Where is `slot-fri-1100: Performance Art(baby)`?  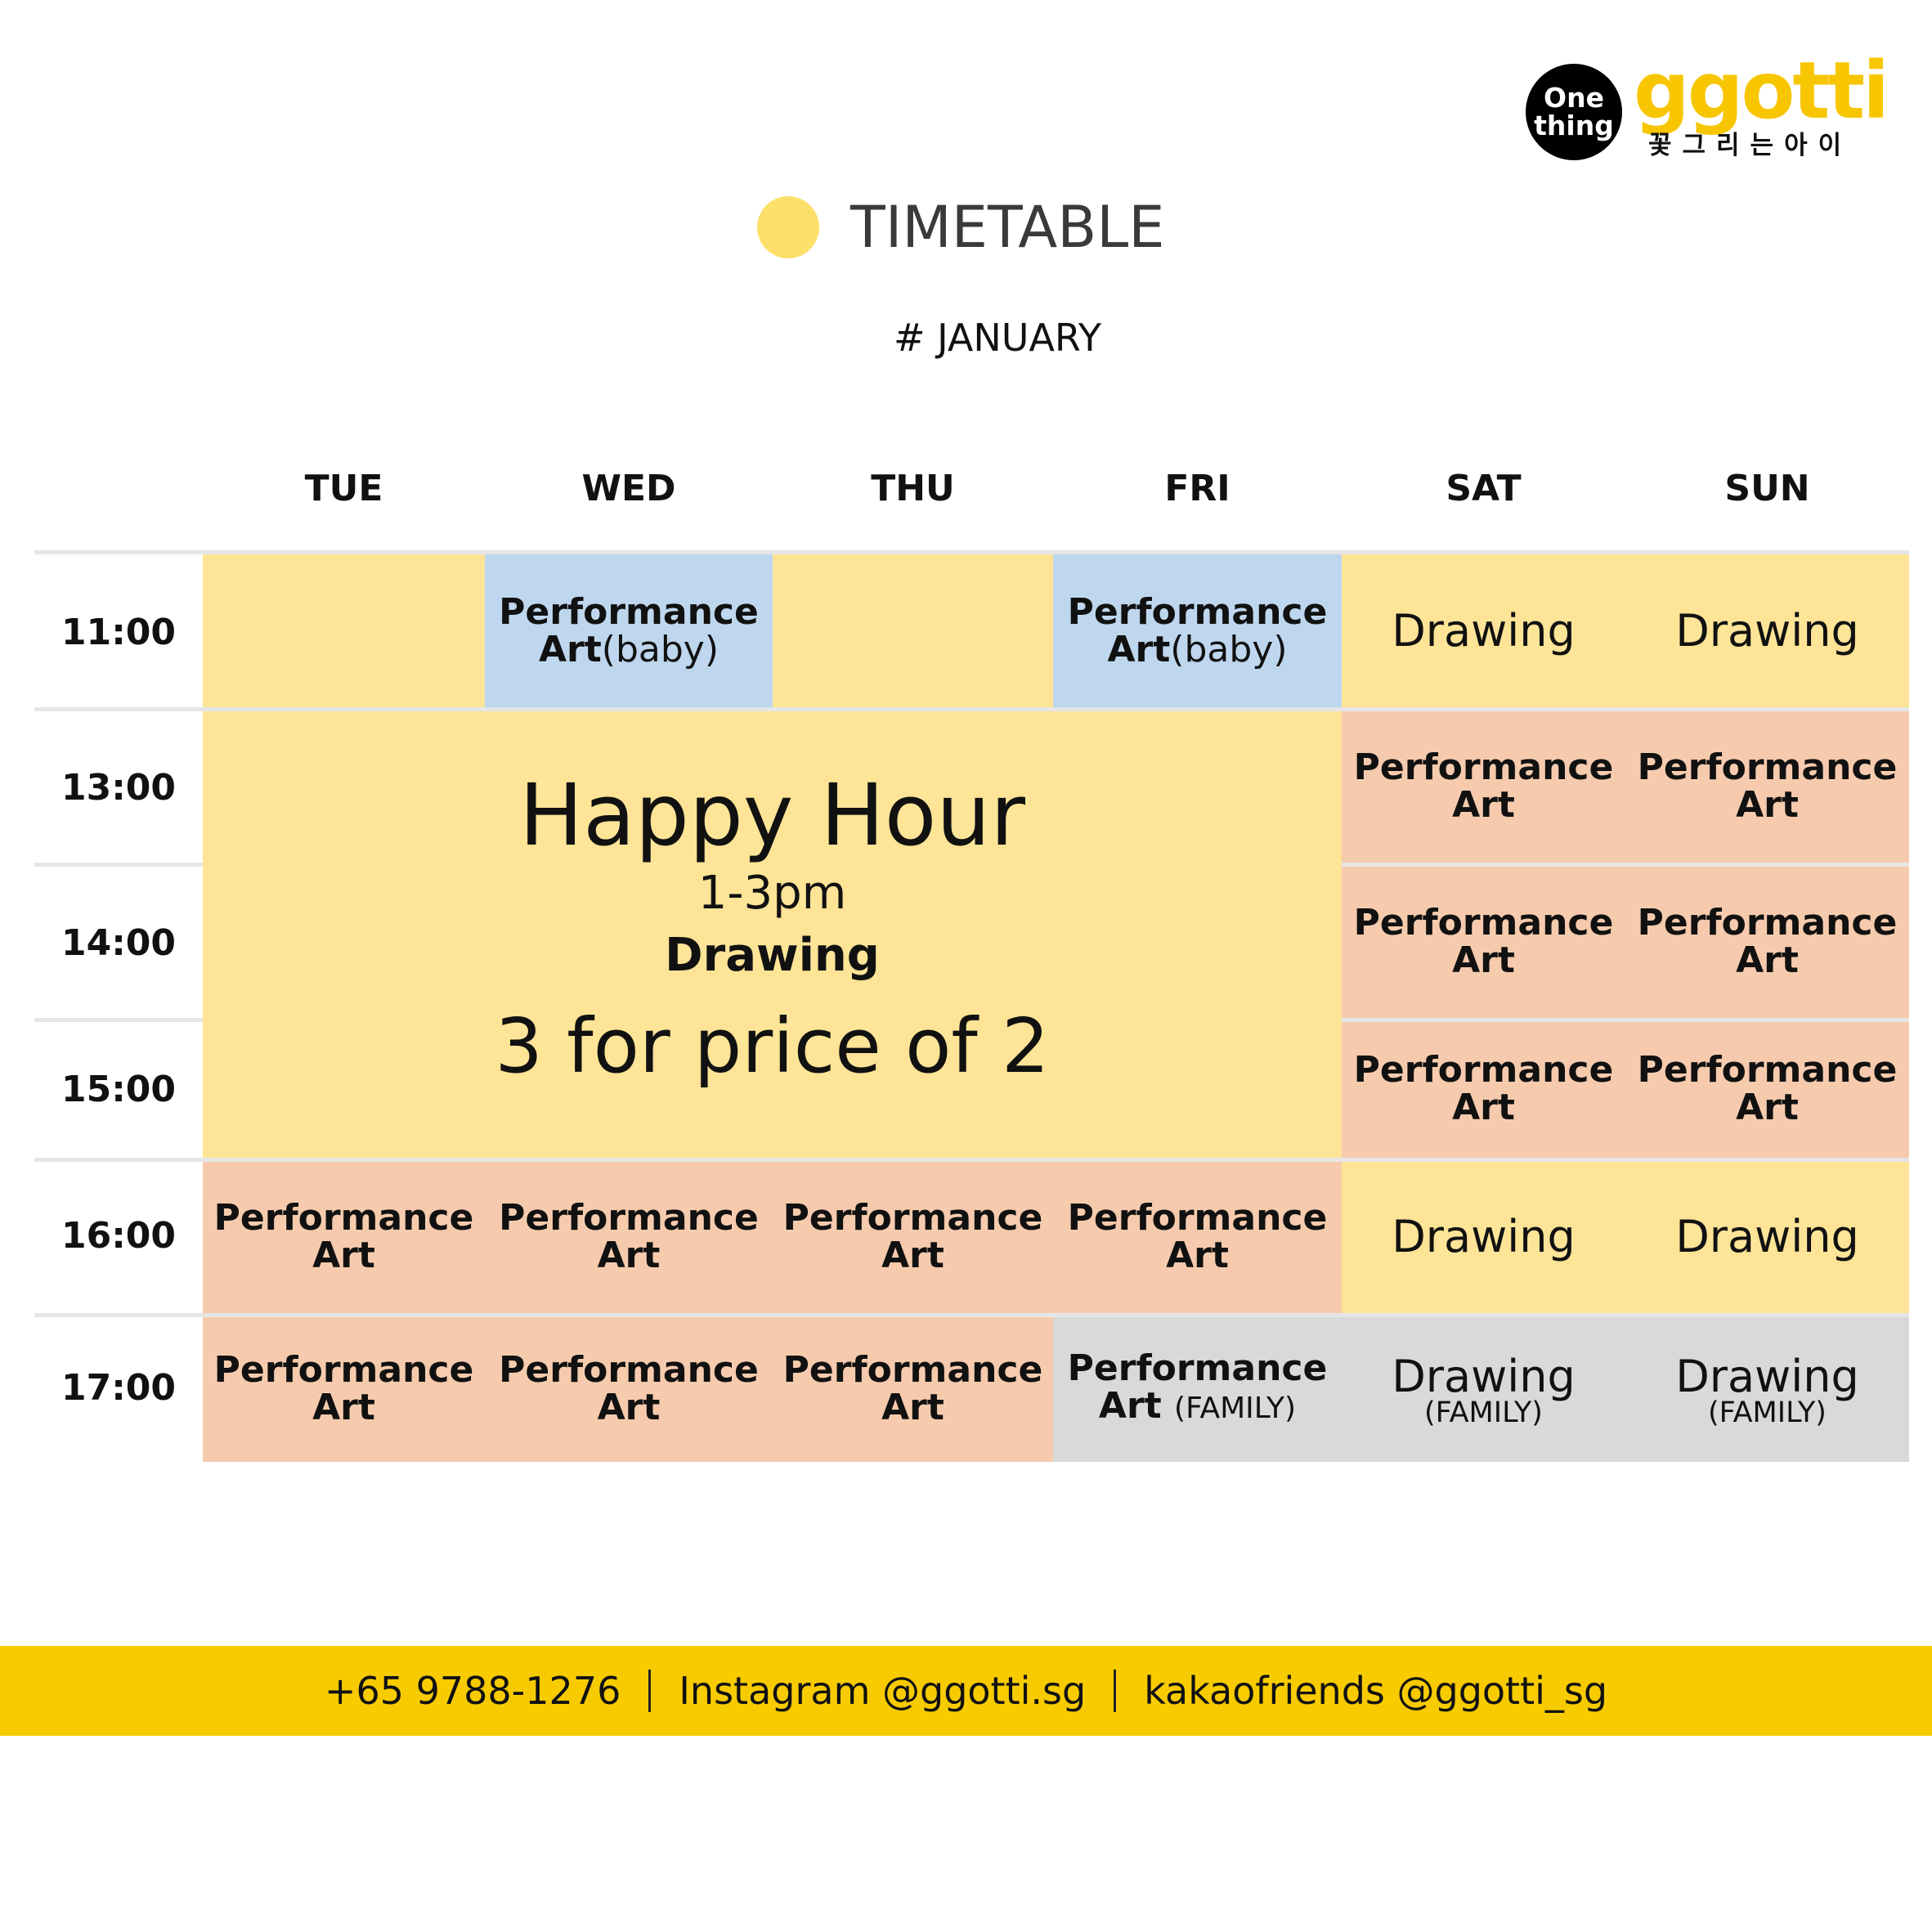
slot-fri-1100: Performance Art(baby) is located at coordinates (1197, 630).